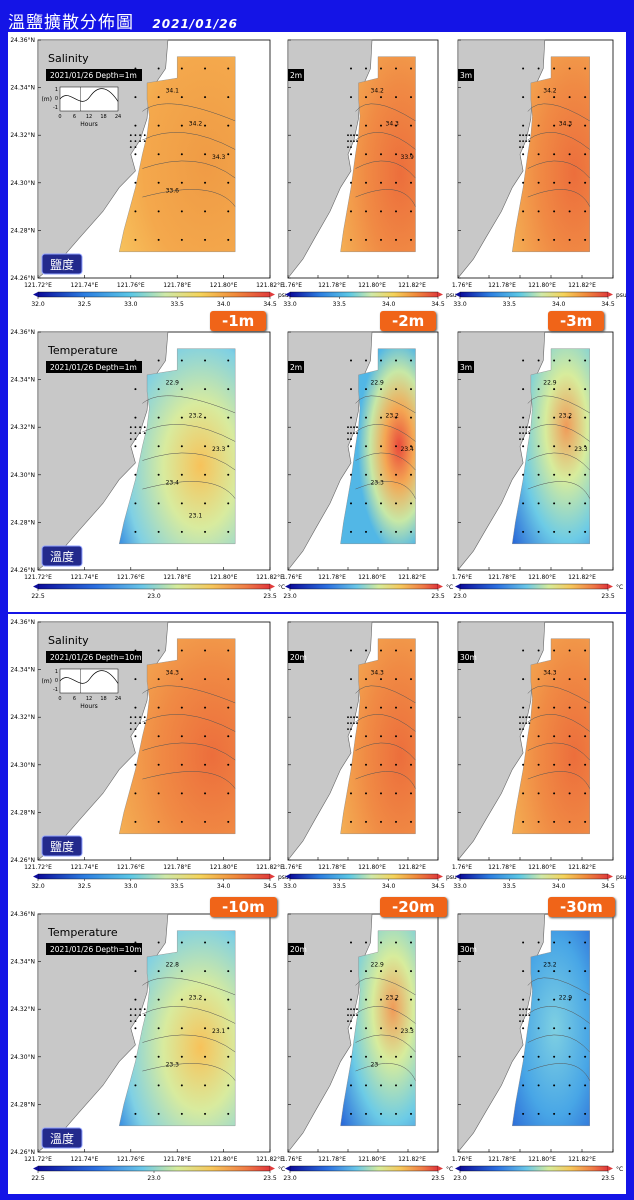 Image resolution: width=634 pixels, height=1200 pixels. What do you see at coordinates (393, 998) in the screenshot?
I see `contour-label: 23.2` at bounding box center [393, 998].